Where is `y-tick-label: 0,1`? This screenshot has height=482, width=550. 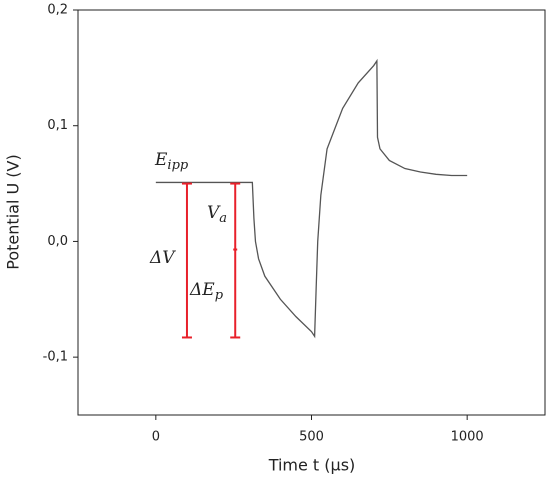 y-tick-label: 0,1 is located at coordinates (57, 125).